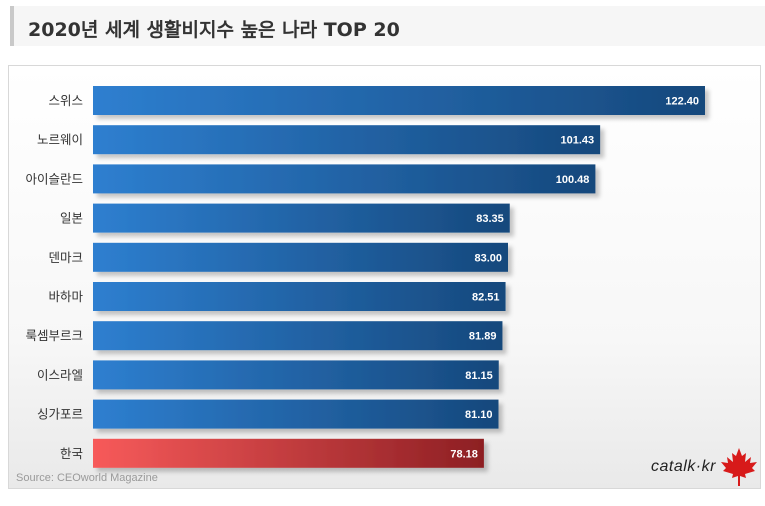 This screenshot has width=765, height=506. I want to click on value-label: 81.89, so click(483, 337).